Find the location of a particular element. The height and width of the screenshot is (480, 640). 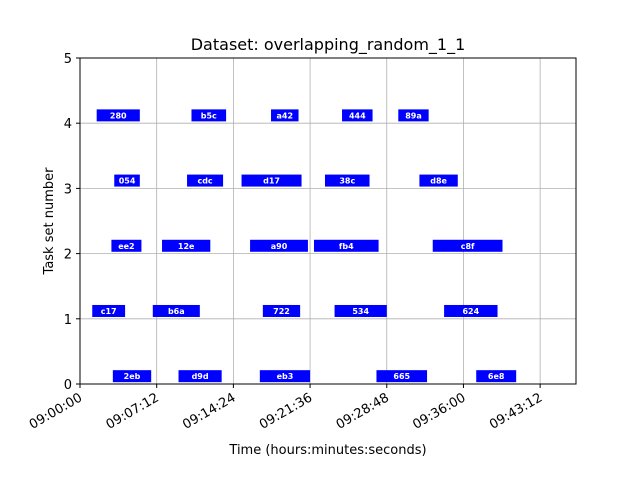

x-axis-label: Time (hours:minutes:seconds) is located at coordinates (327, 450).